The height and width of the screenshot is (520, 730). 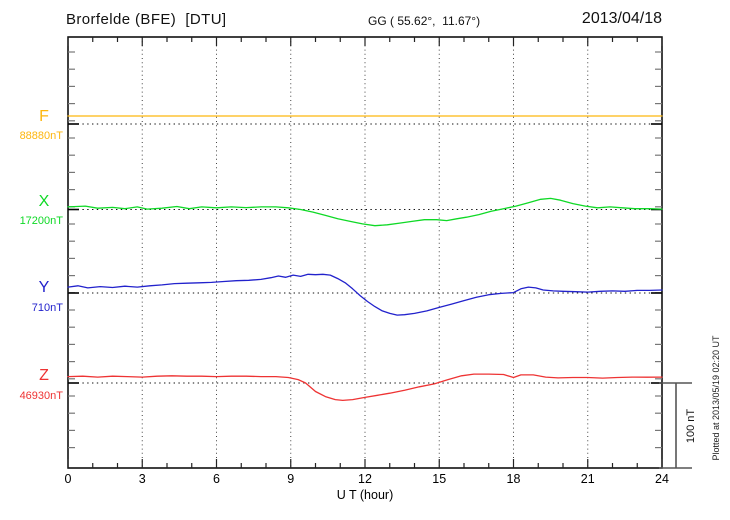 I want to click on plotted-at-note: Plotted at 2013/05/19 02:20 UT, so click(x=716, y=398).